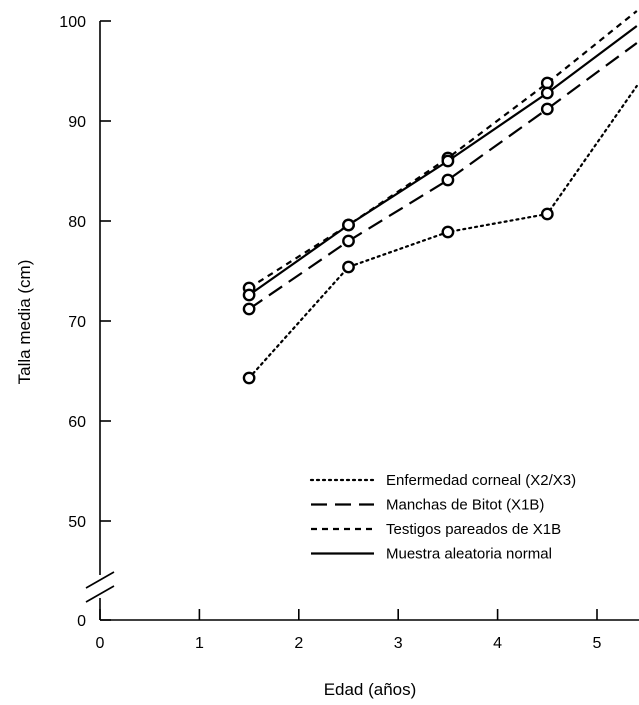 This screenshot has width=639, height=705. I want to click on x-tick-label: 4, so click(497, 643).